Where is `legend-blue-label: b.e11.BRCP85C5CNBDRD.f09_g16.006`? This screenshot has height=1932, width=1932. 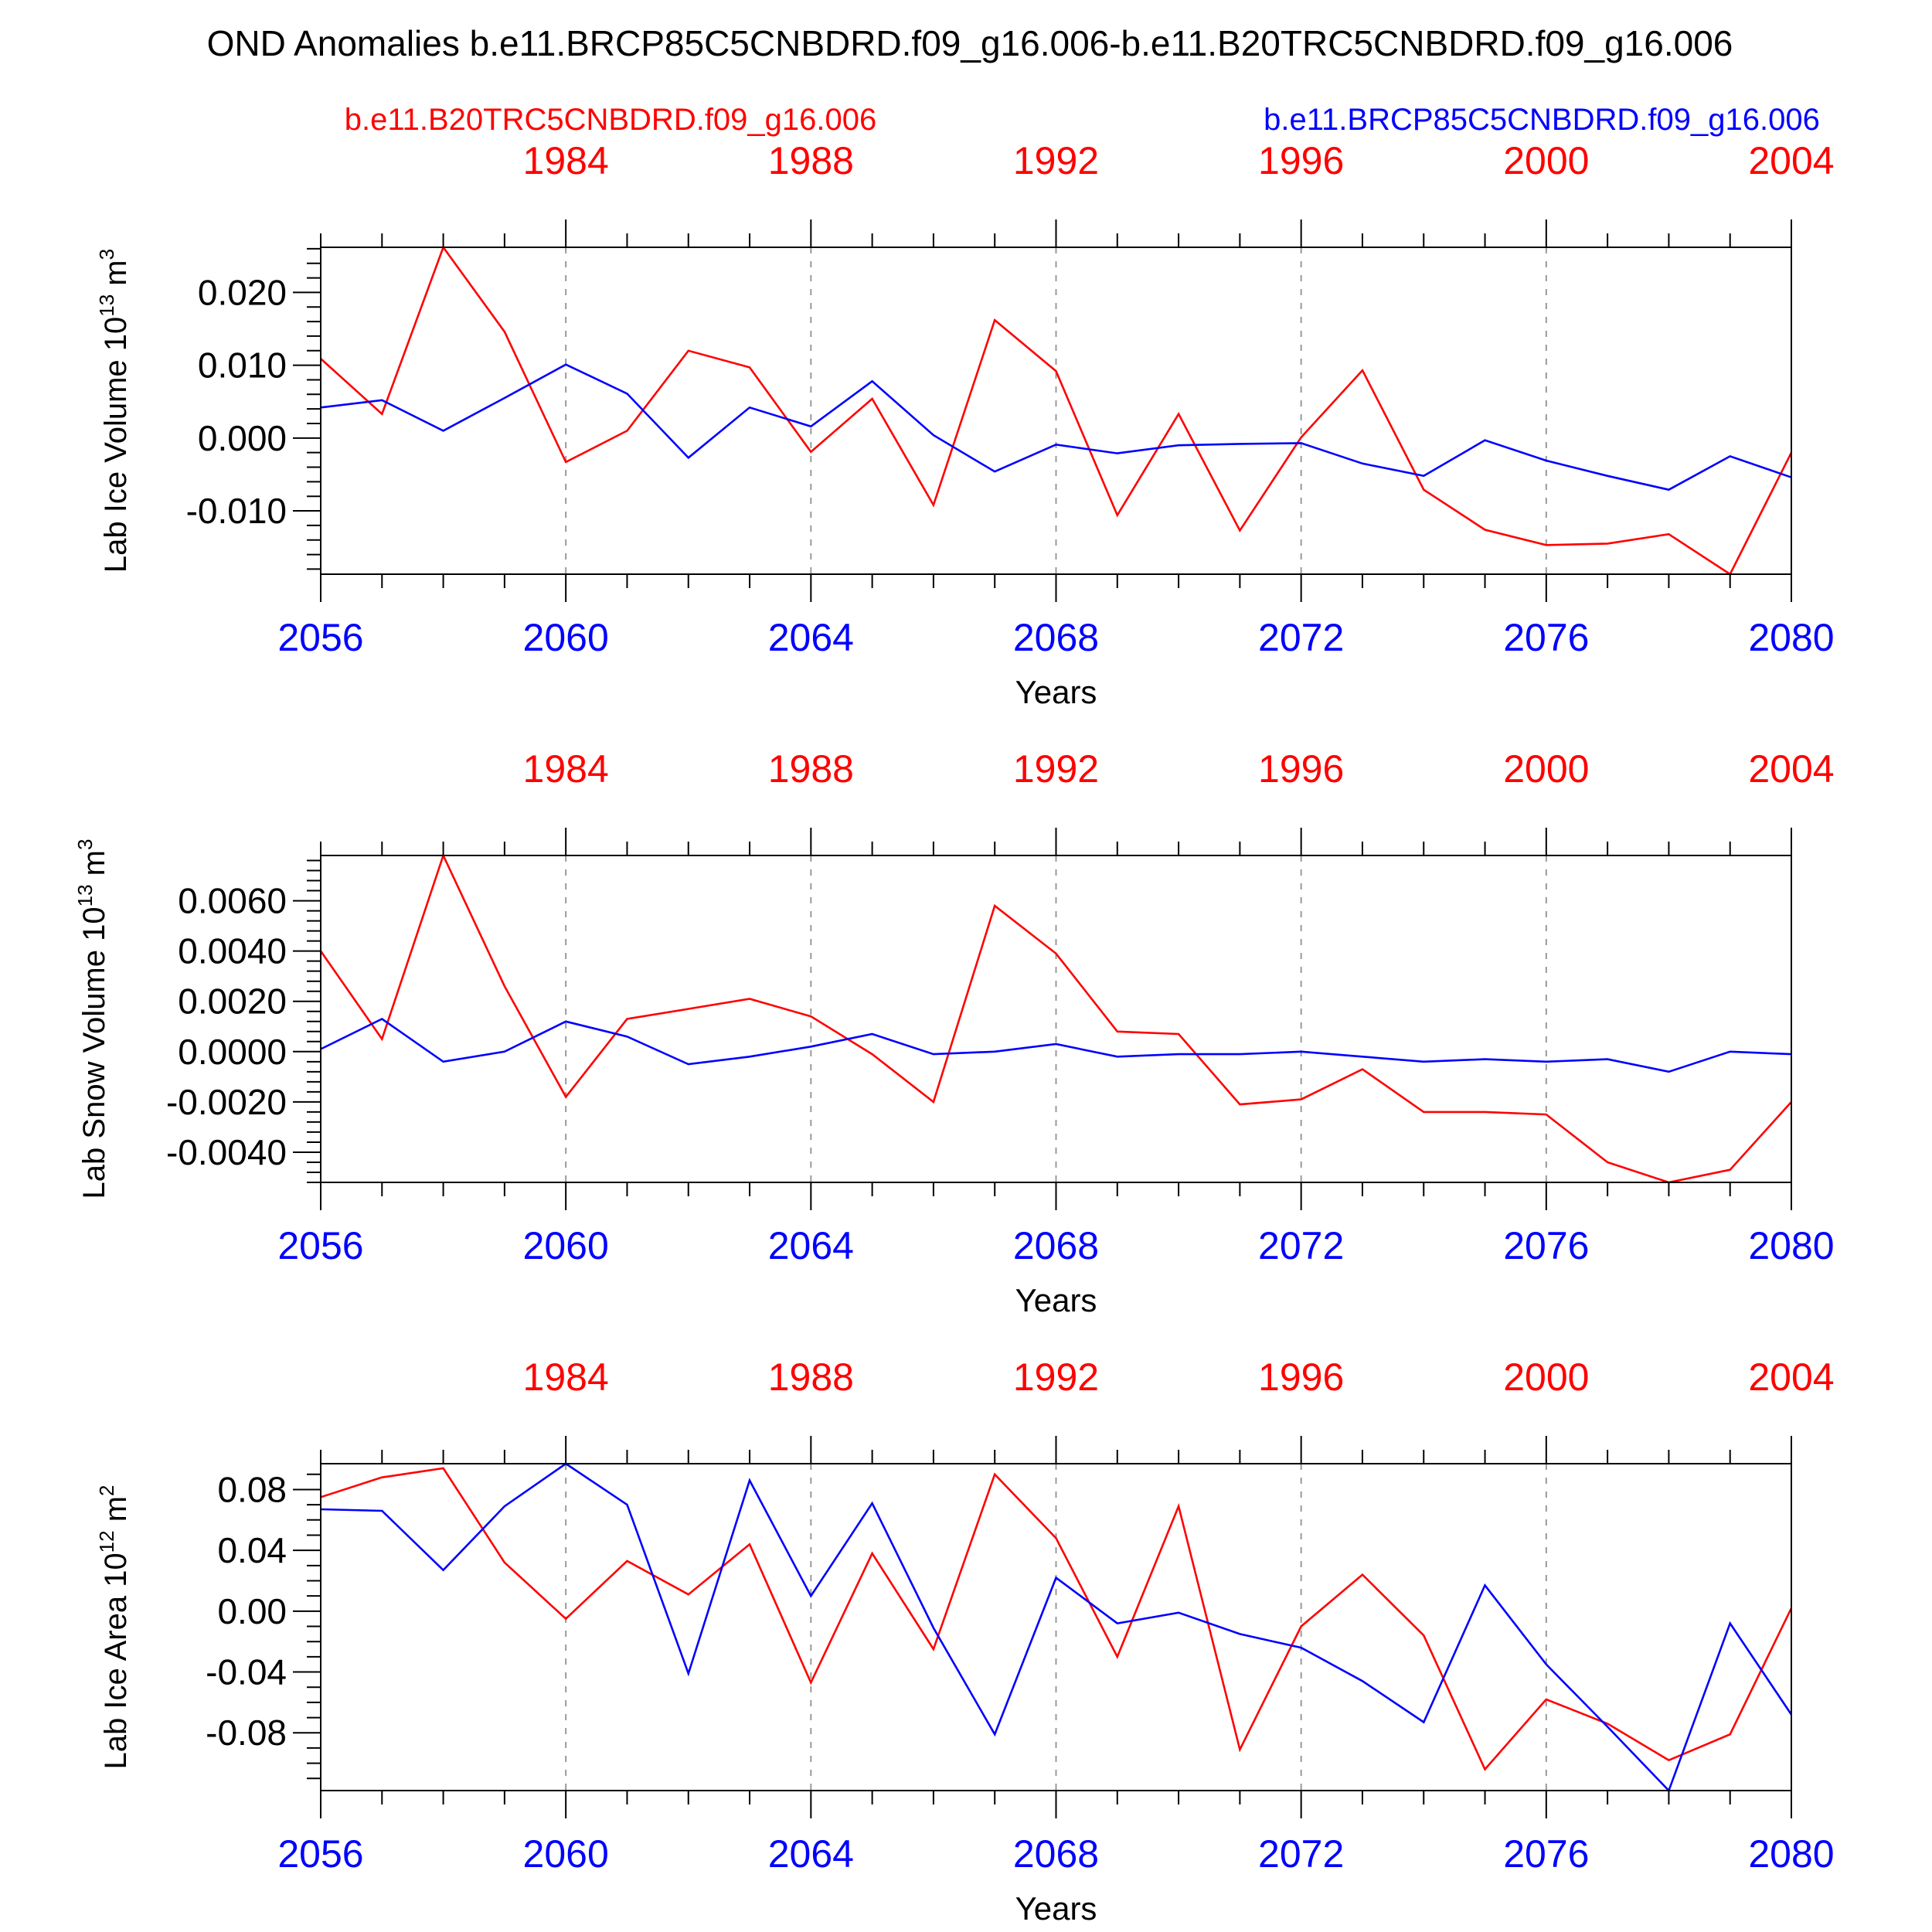
legend-blue-label: b.e11.BRCP85C5CNBDRD.f09_g16.006 is located at coordinates (1542, 120).